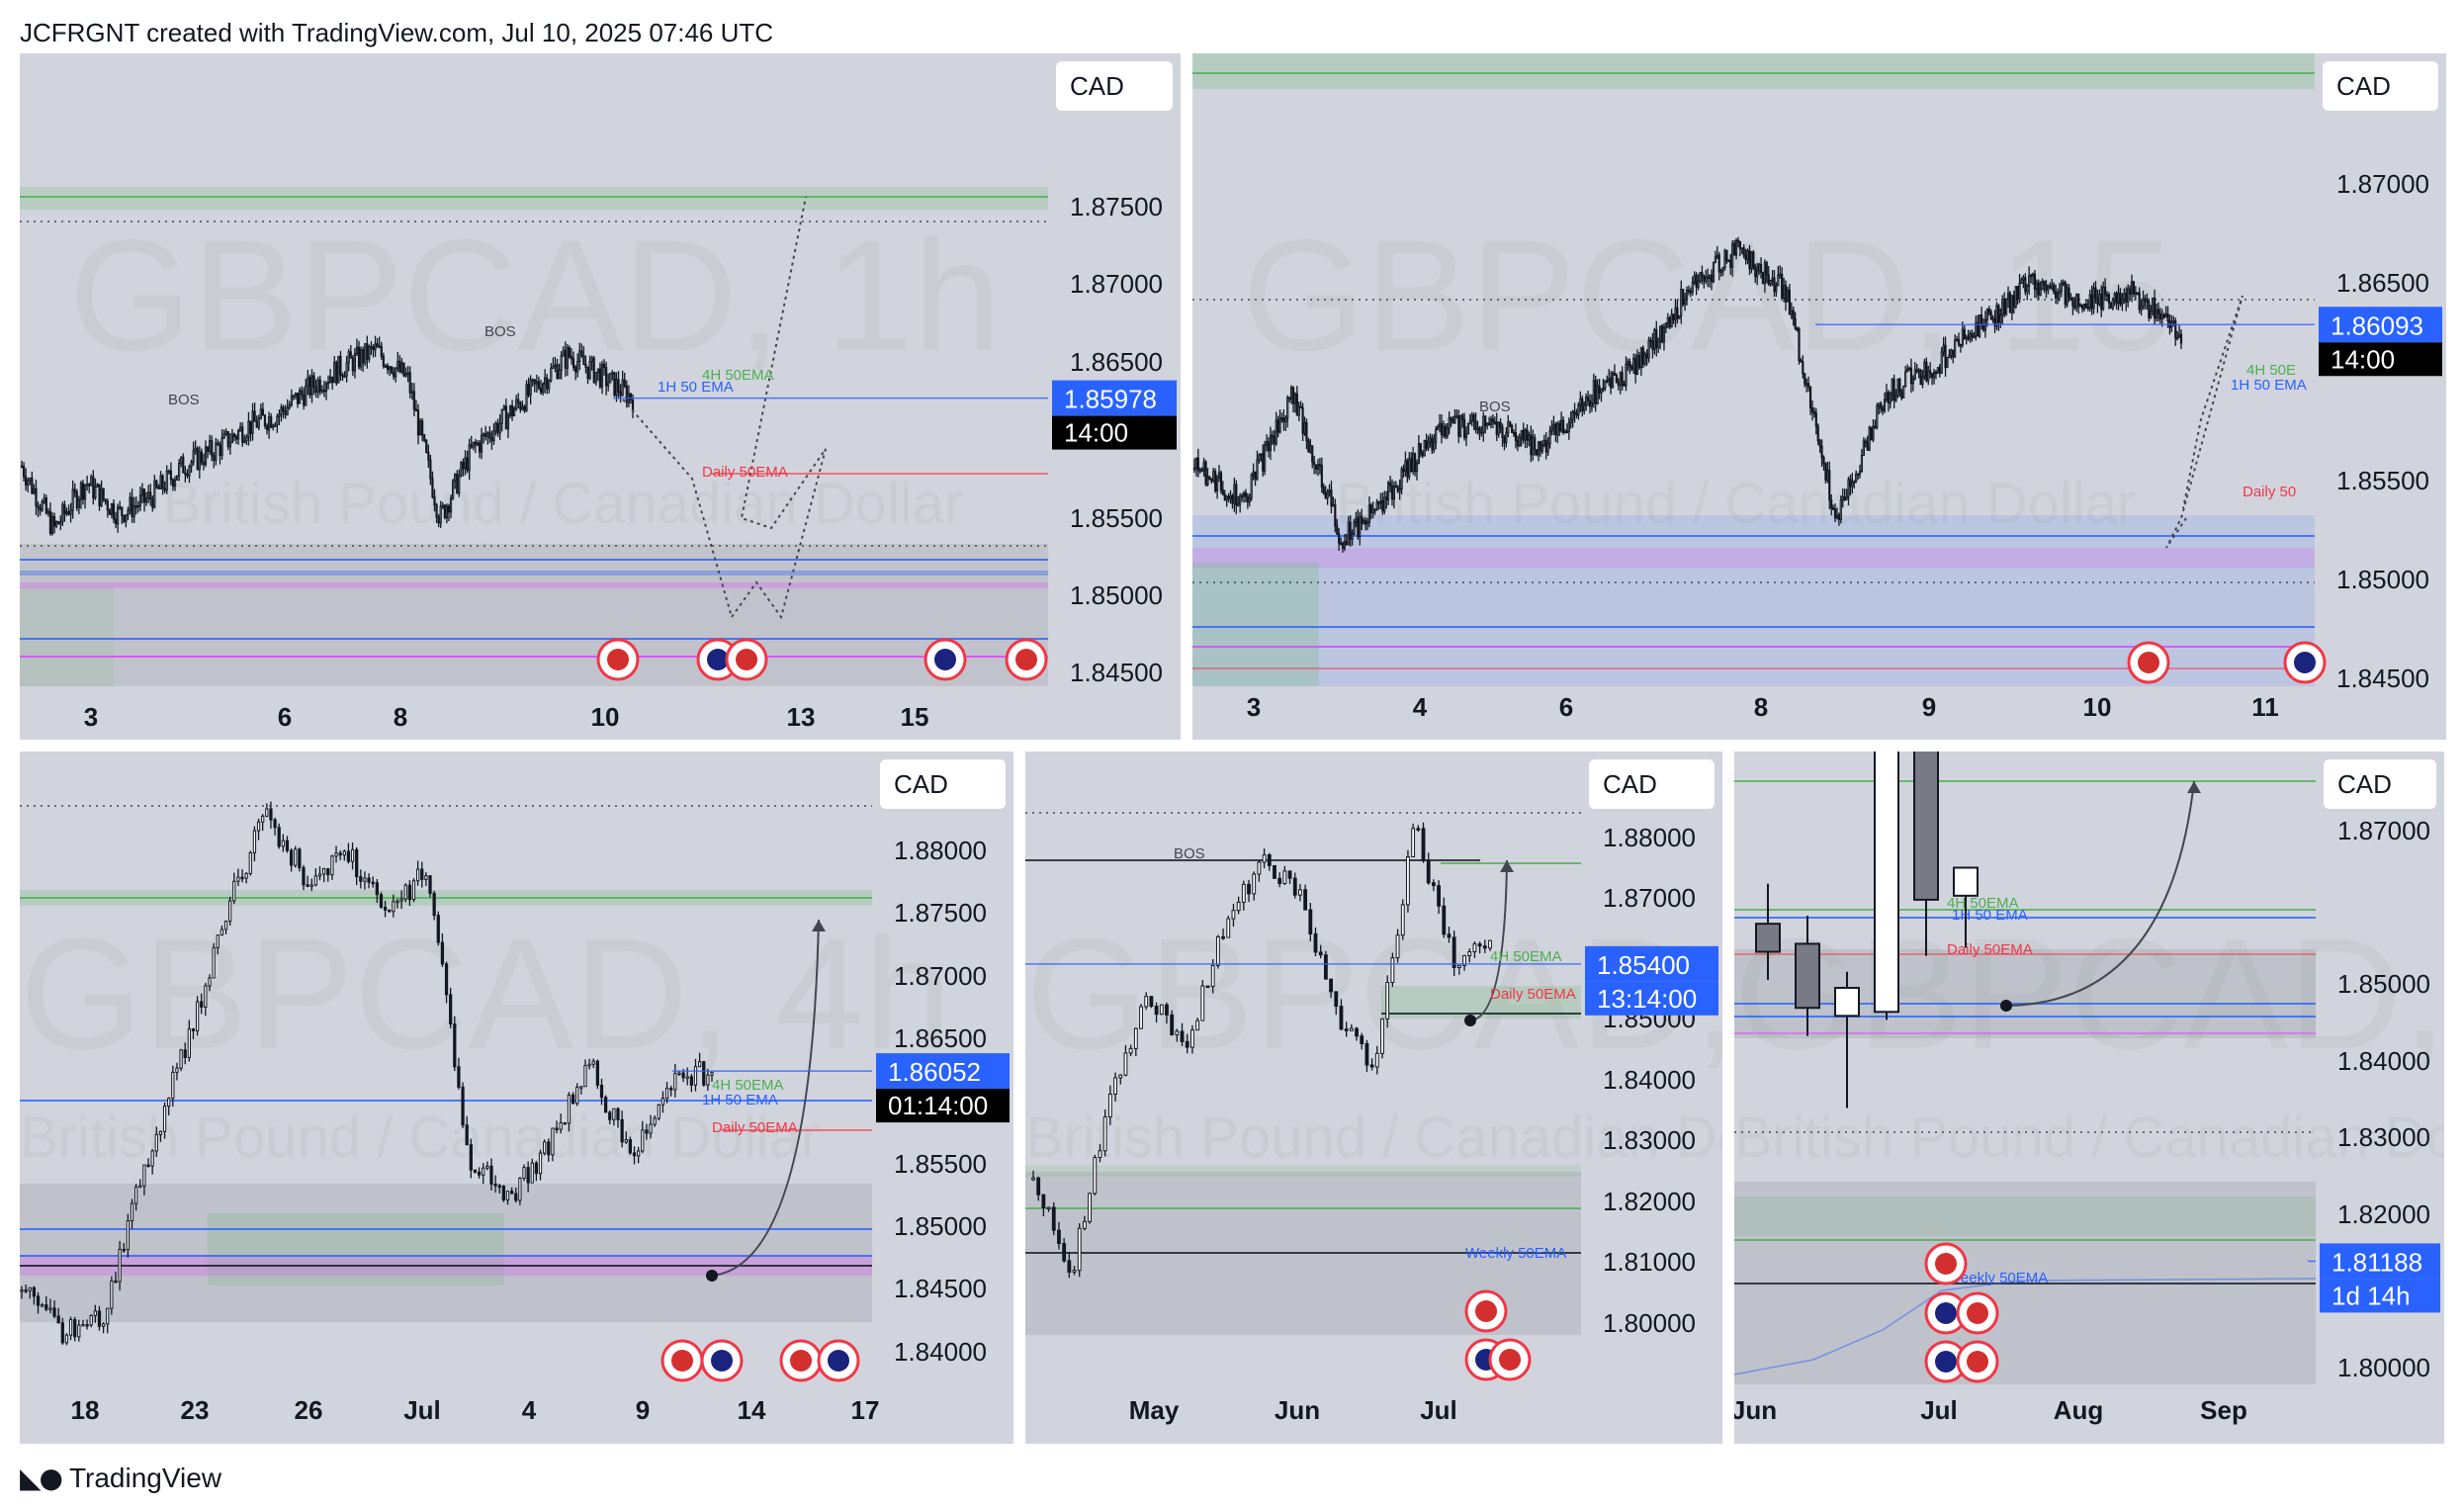 The height and width of the screenshot is (1507, 2464). Describe the element at coordinates (422, 1410) in the screenshot. I see `x-tick-label: Jul` at that location.